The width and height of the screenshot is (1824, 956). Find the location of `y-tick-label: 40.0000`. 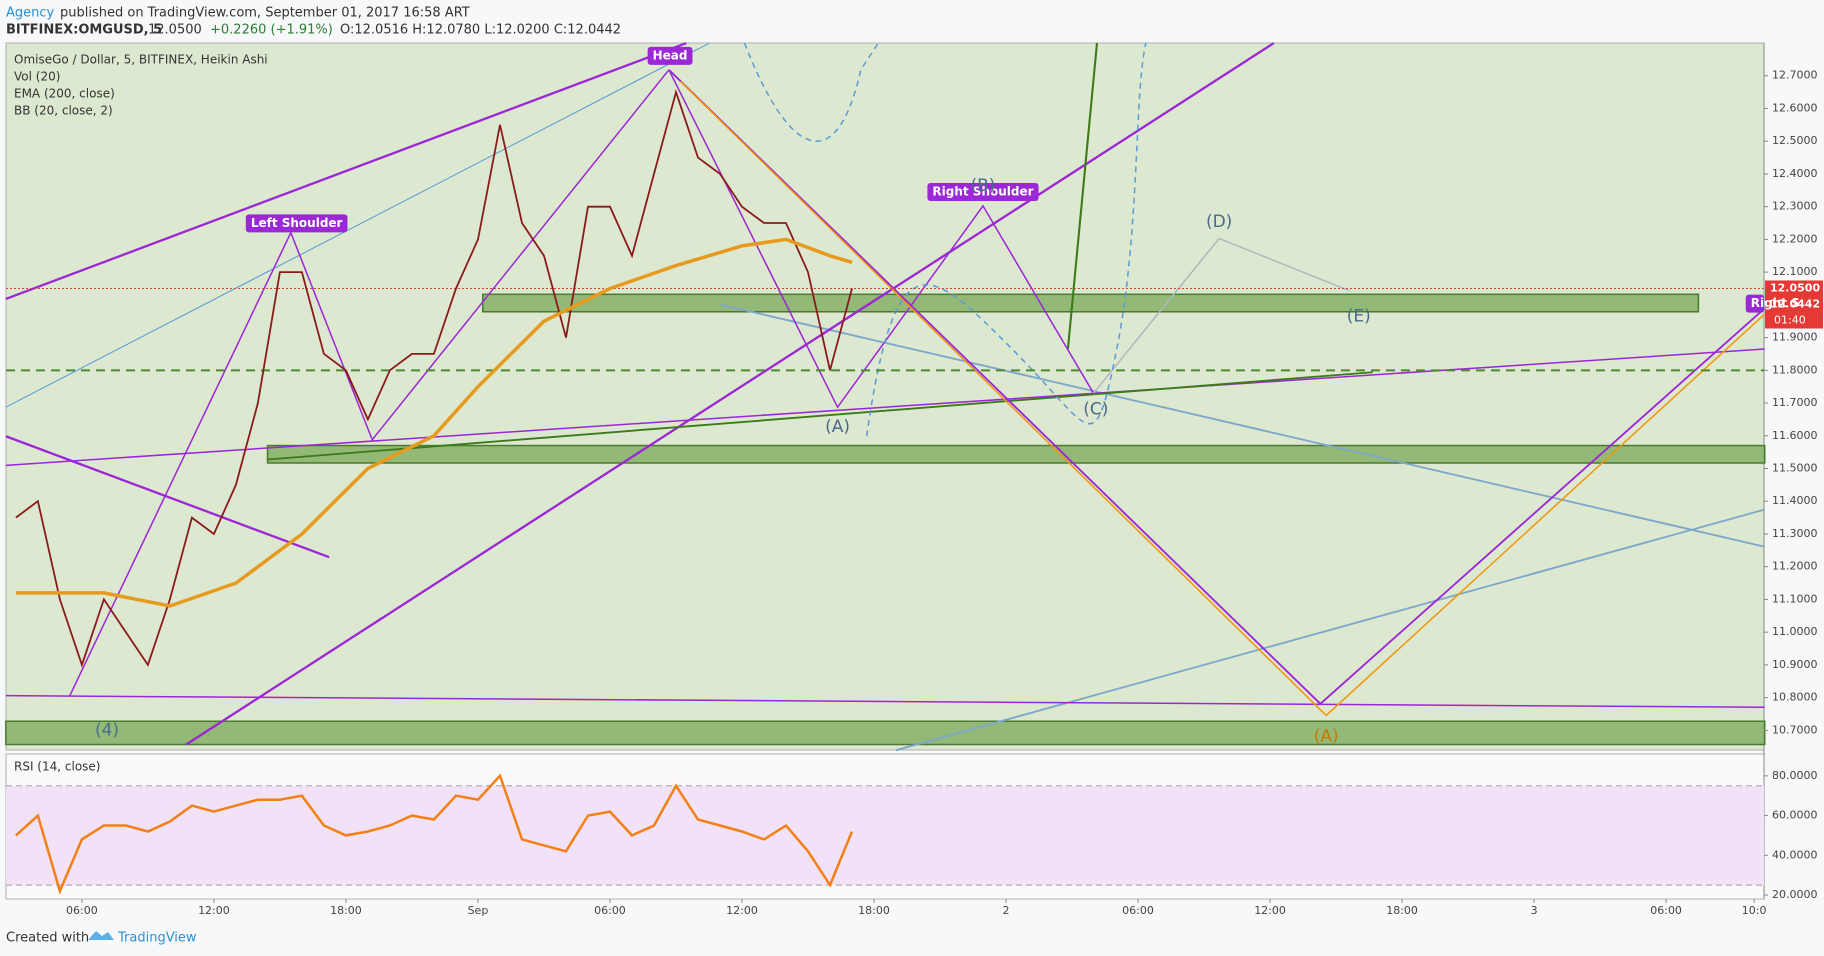

y-tick-label: 40.0000 is located at coordinates (1795, 854).